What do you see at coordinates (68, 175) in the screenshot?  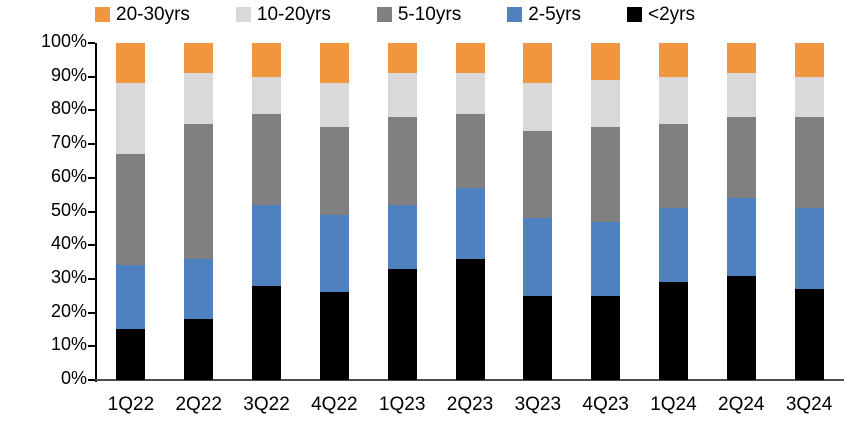 I see `y-axis-label: 60%` at bounding box center [68, 175].